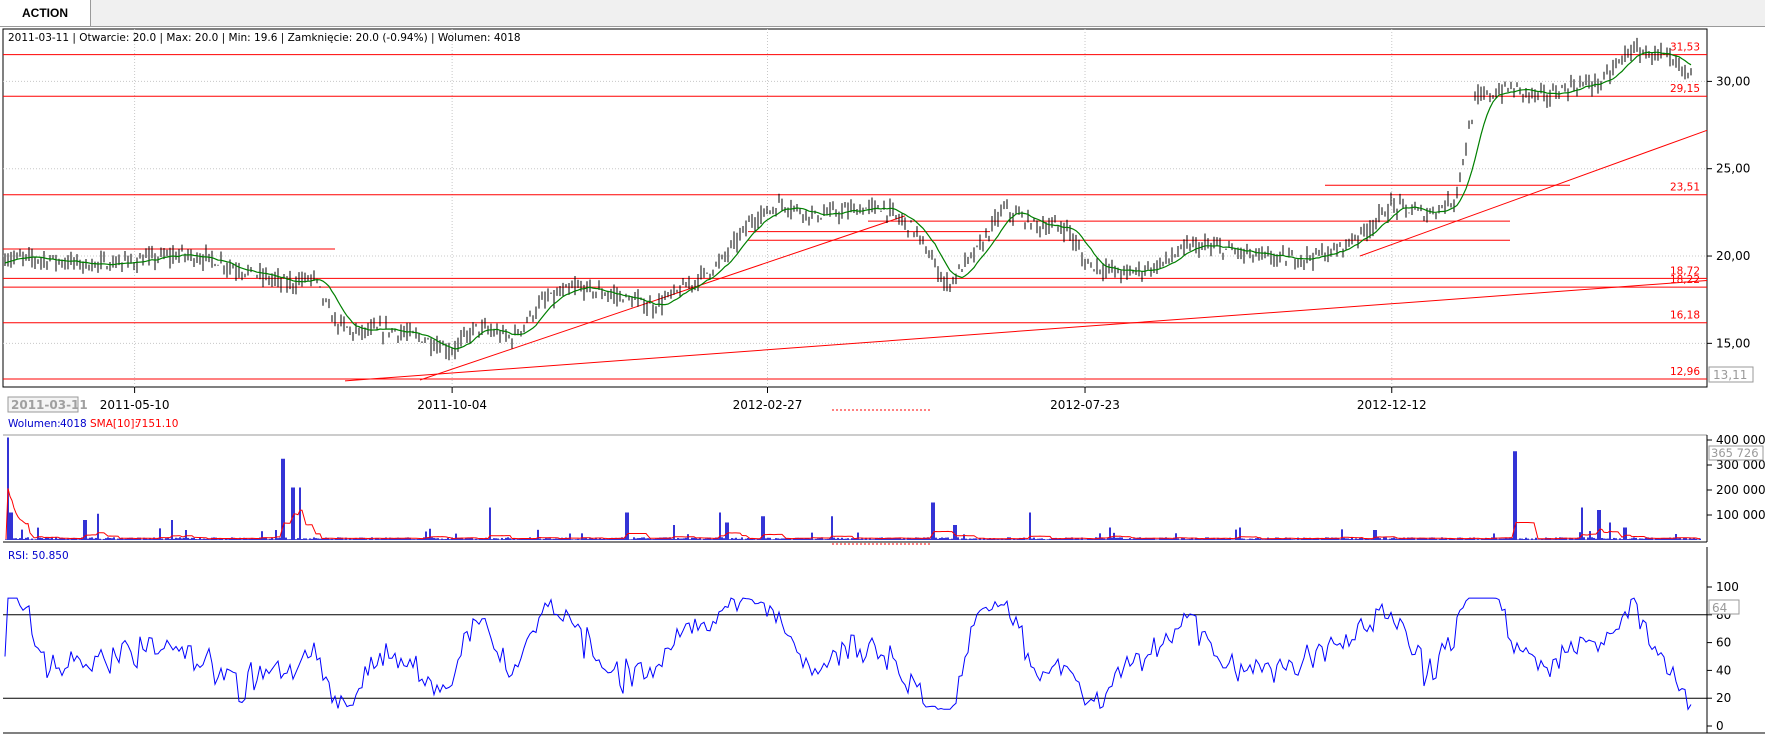 The height and width of the screenshot is (739, 1765). I want to click on rsi-current-label: 64, so click(1719, 608).